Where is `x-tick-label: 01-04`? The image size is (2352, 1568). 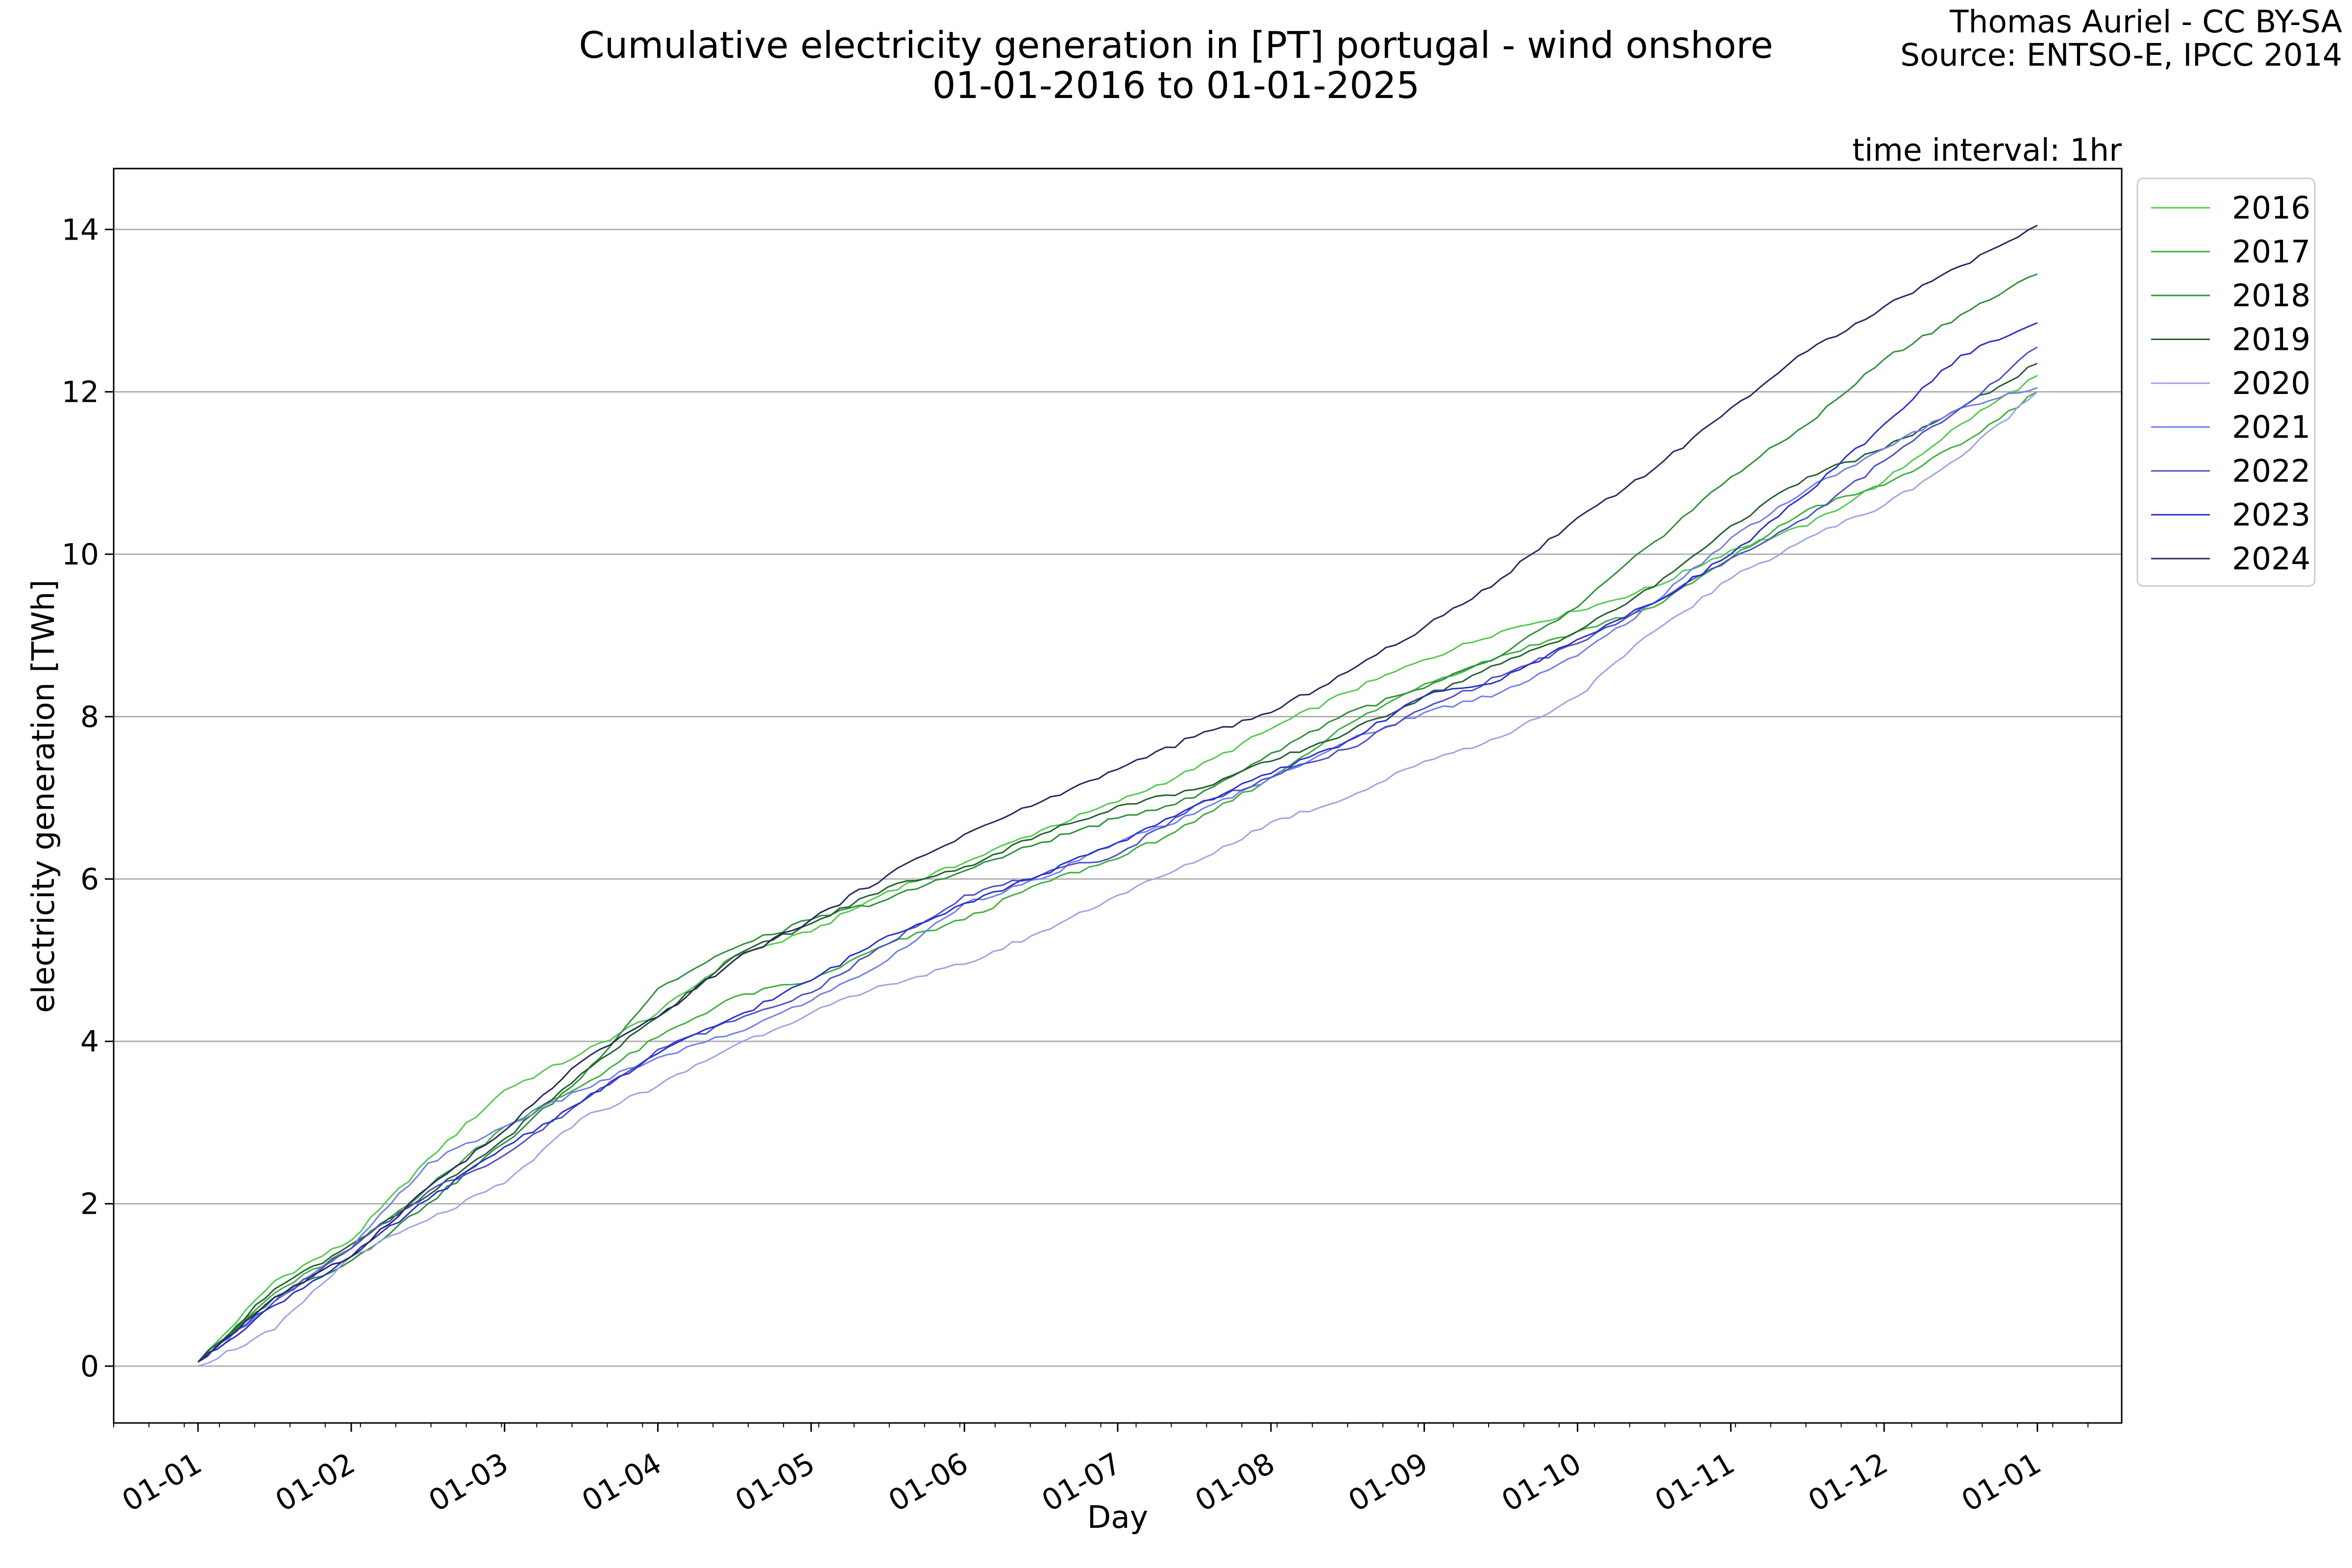
x-tick-label: 01-04 is located at coordinates (621, 1482).